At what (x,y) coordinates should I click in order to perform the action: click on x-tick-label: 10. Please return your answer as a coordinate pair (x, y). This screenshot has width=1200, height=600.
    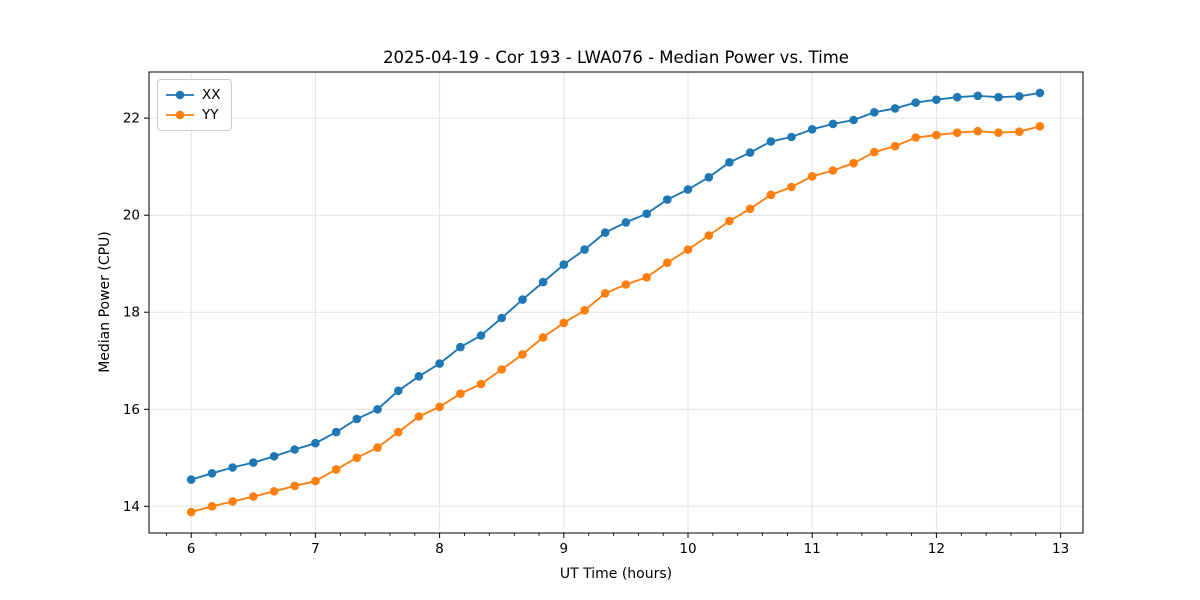
    Looking at the image, I should click on (687, 549).